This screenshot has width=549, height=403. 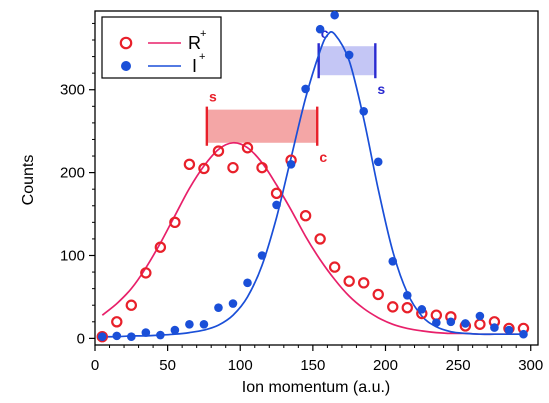 I want to click on y-tick-label-0: 0, so click(x=81, y=338).